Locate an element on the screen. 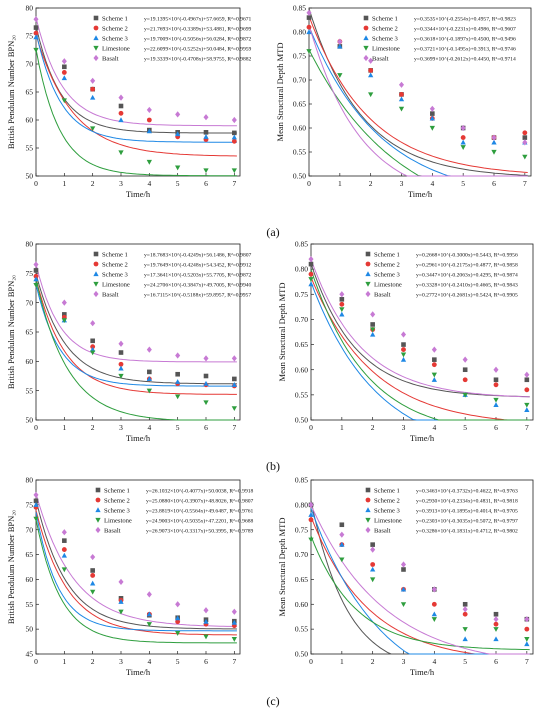 Image resolution: width=550 pixels, height=712 pixels. legend-fit-equation: y=0.2772×10^(-0.2681x)+0.5424, R²=0.9905 is located at coordinates (467, 295).